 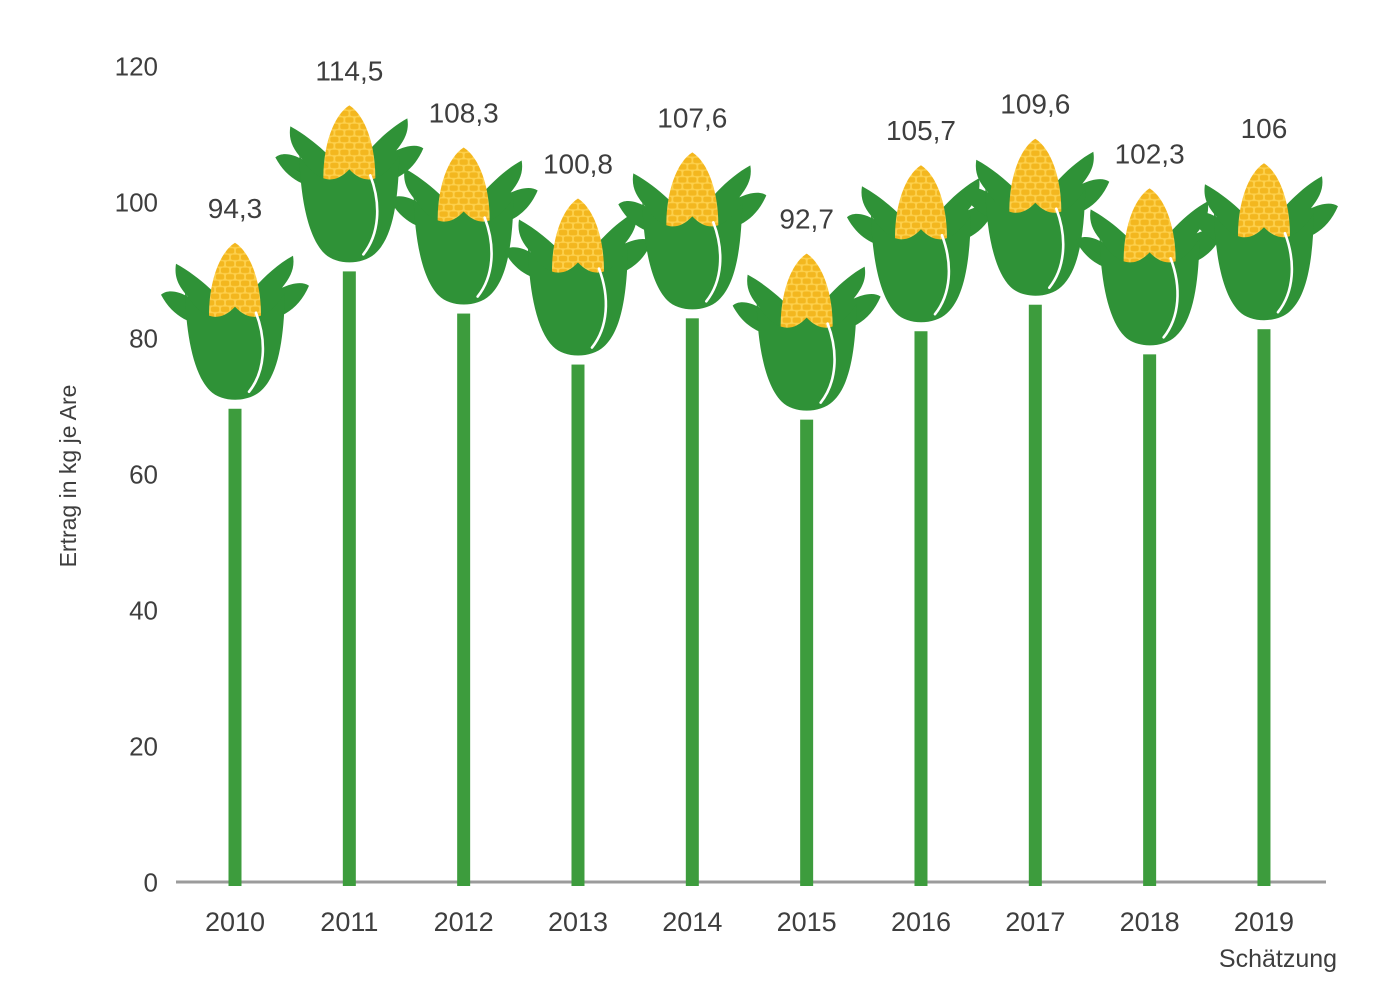 What do you see at coordinates (464, 113) in the screenshot?
I see `value-label: 108,3` at bounding box center [464, 113].